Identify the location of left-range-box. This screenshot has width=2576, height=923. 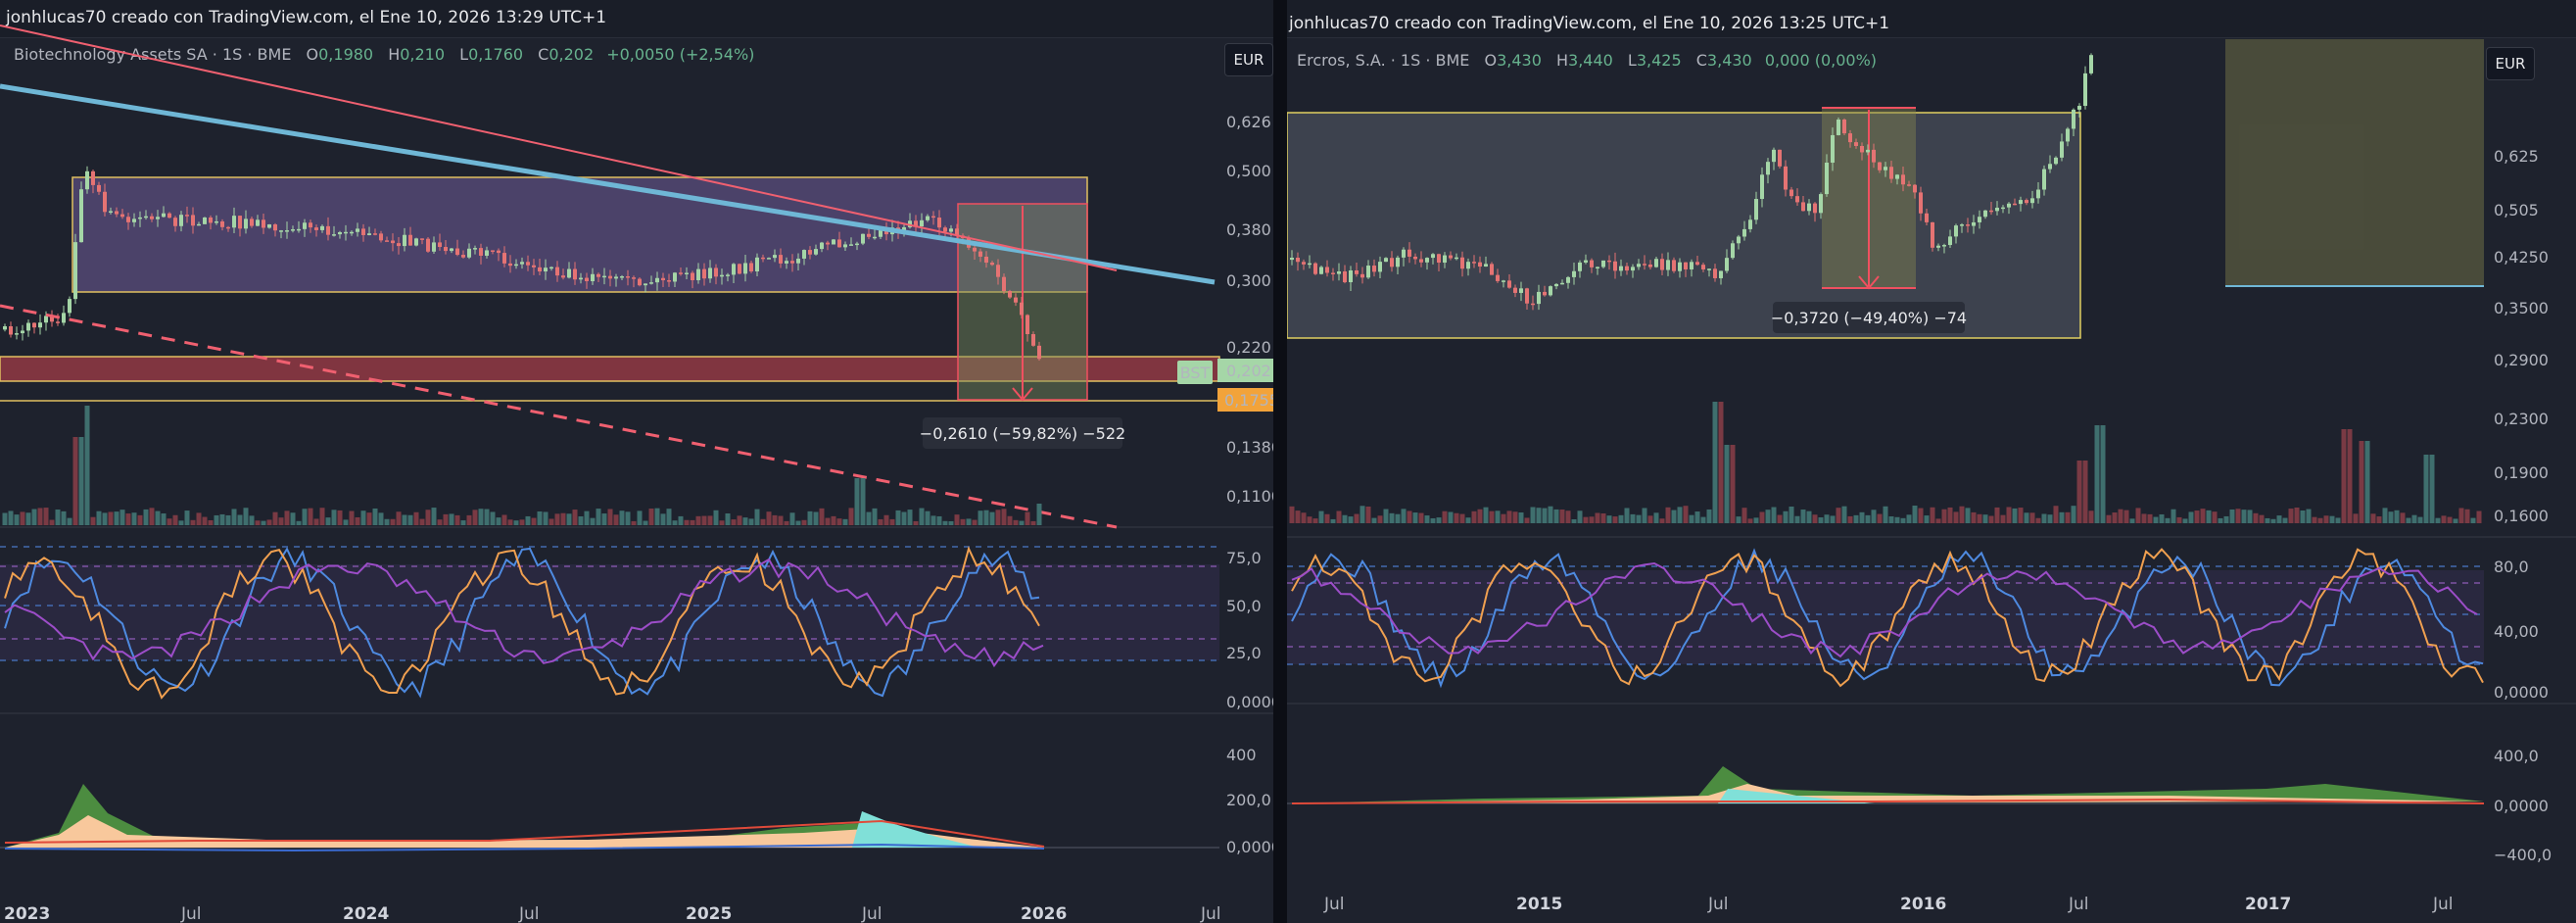
(580, 235).